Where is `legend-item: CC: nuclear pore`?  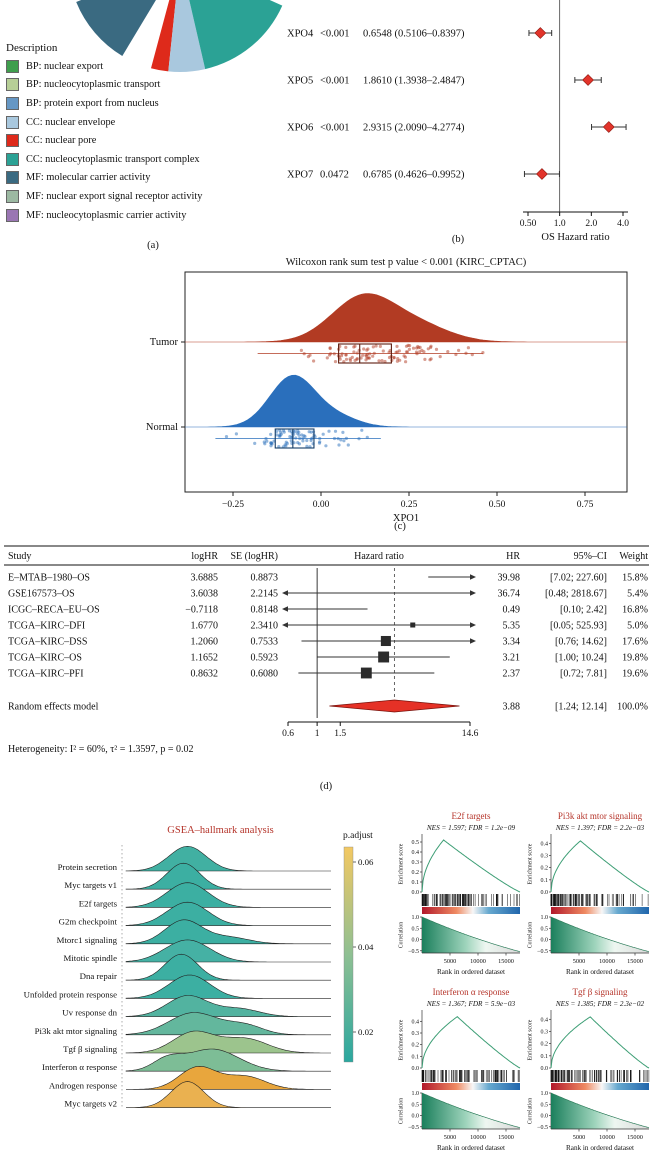
legend-item: CC: nuclear pore is located at coordinates (151, 140).